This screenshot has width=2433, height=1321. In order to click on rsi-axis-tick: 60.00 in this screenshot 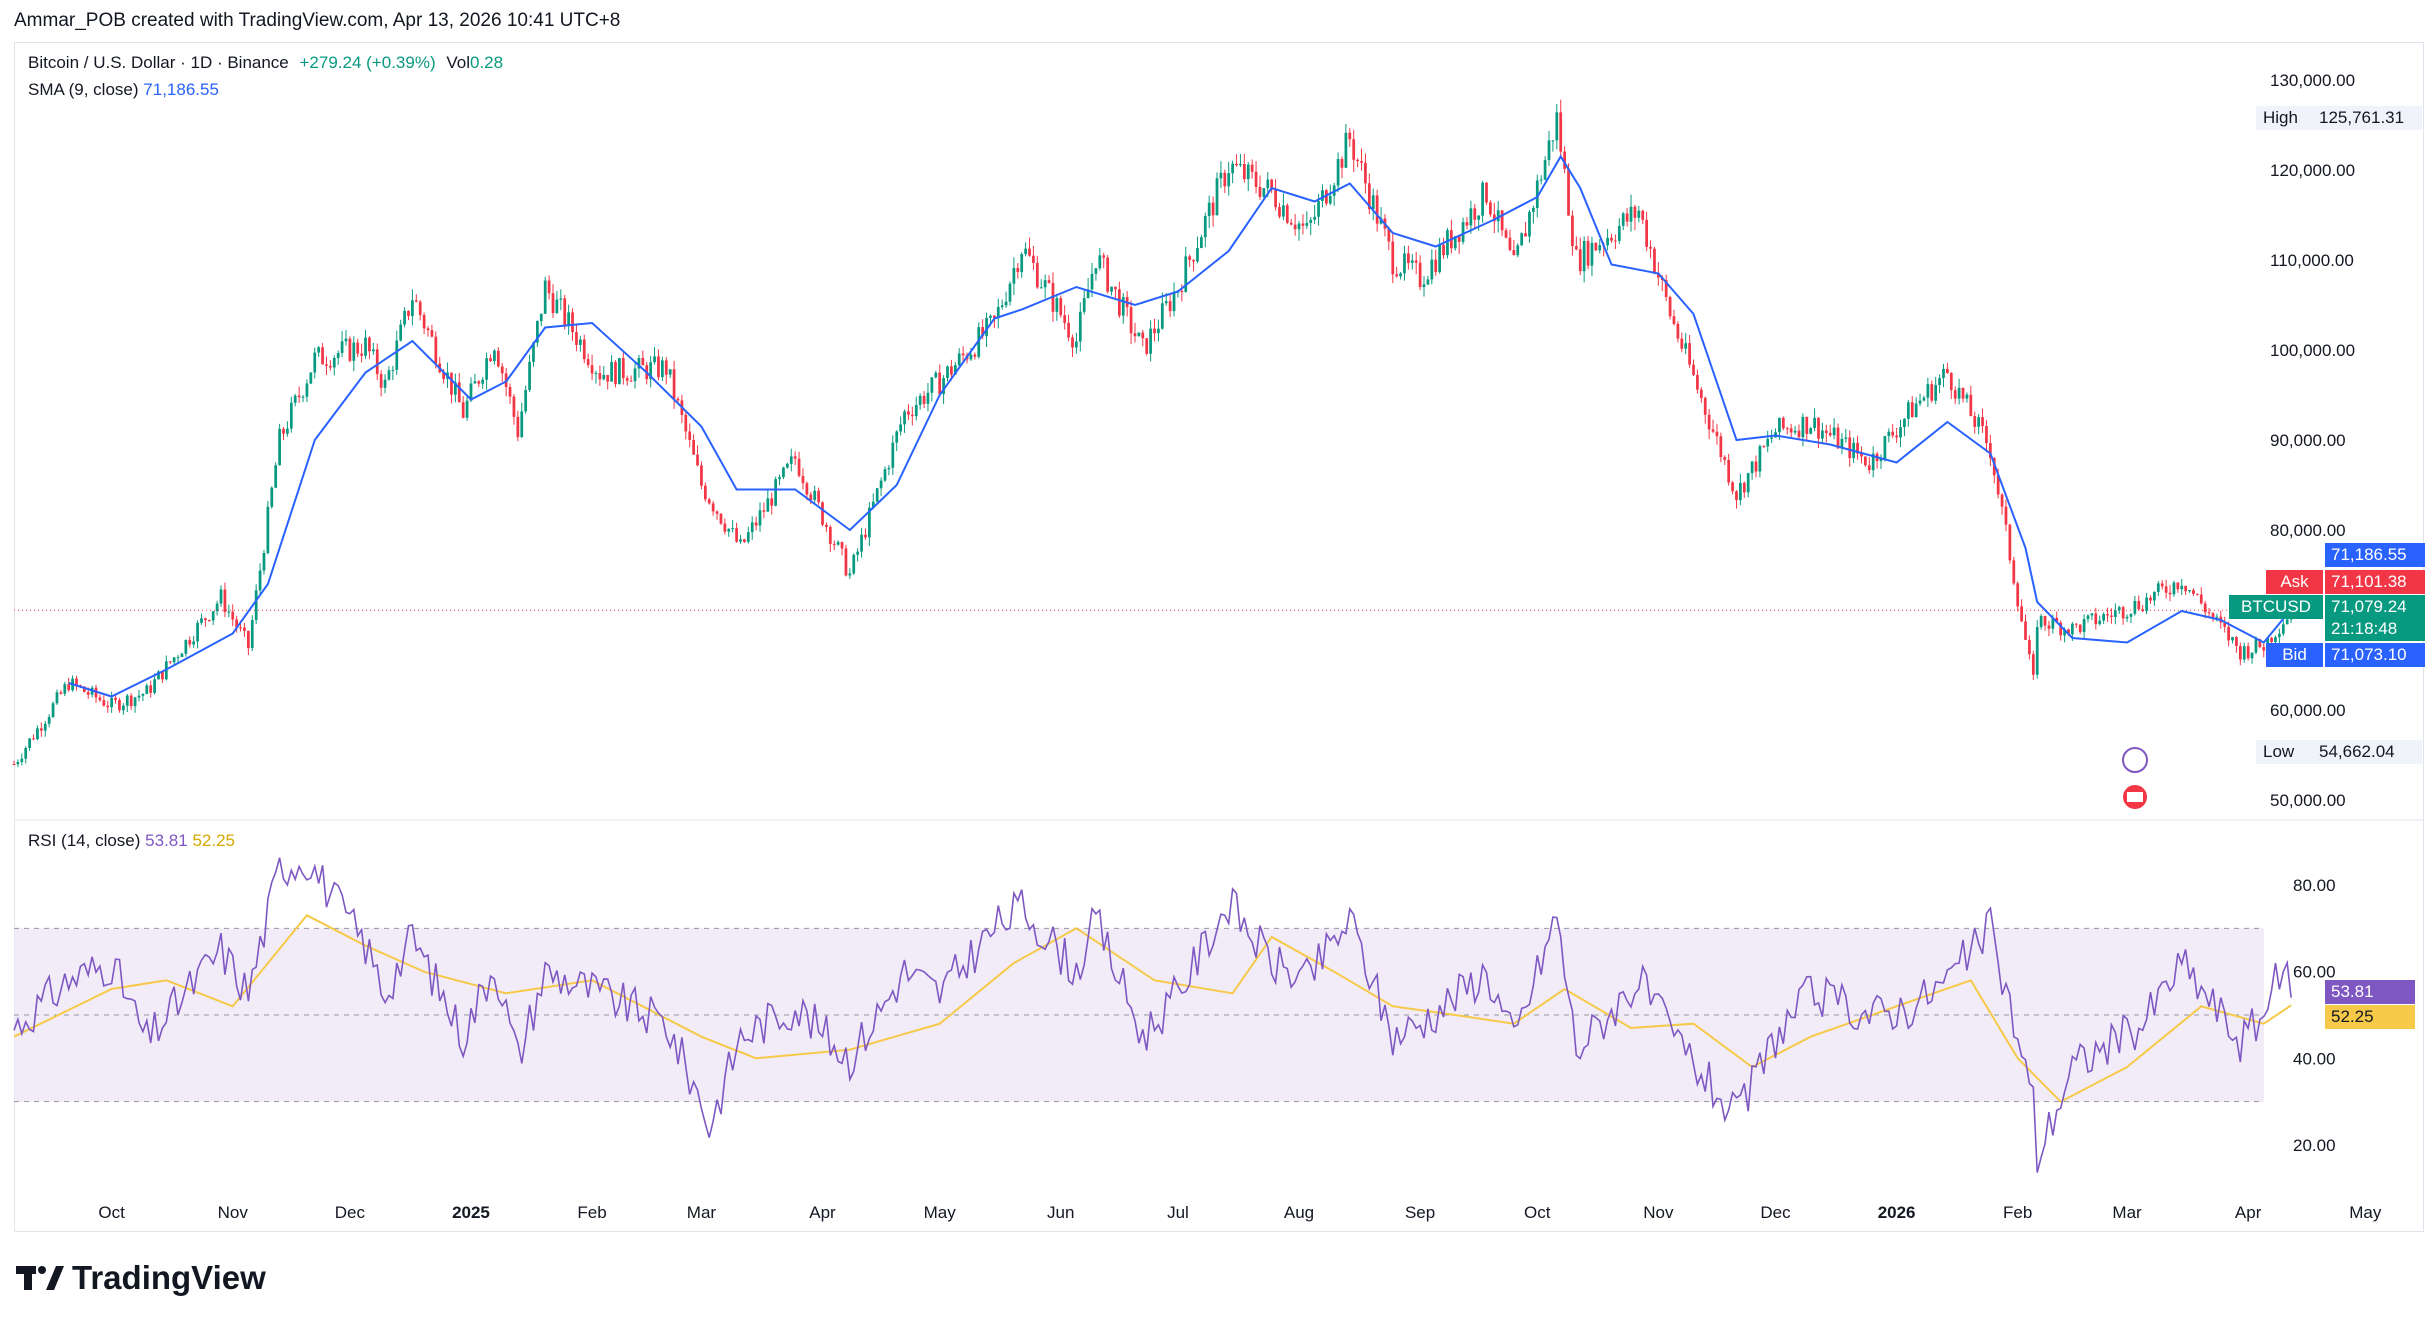, I will do `click(2314, 972)`.